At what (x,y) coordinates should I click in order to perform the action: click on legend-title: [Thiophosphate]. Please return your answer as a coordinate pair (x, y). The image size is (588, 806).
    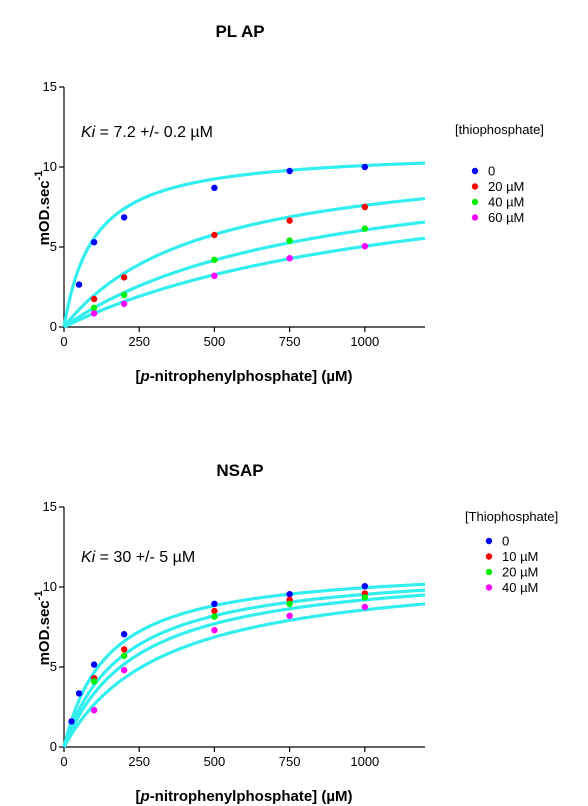
    Looking at the image, I should click on (511, 516).